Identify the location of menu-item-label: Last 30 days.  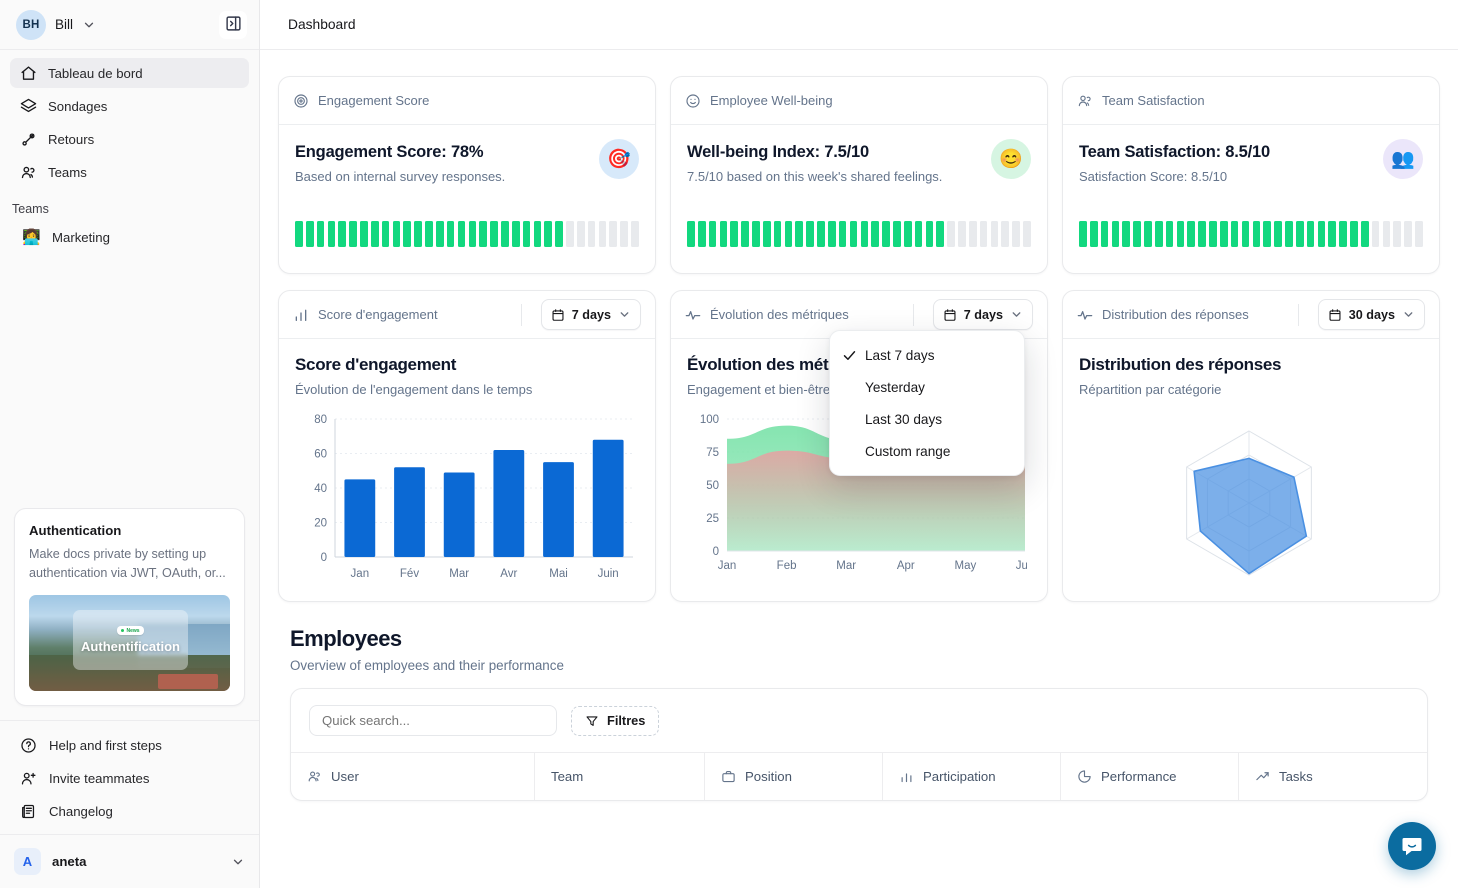
(904, 419).